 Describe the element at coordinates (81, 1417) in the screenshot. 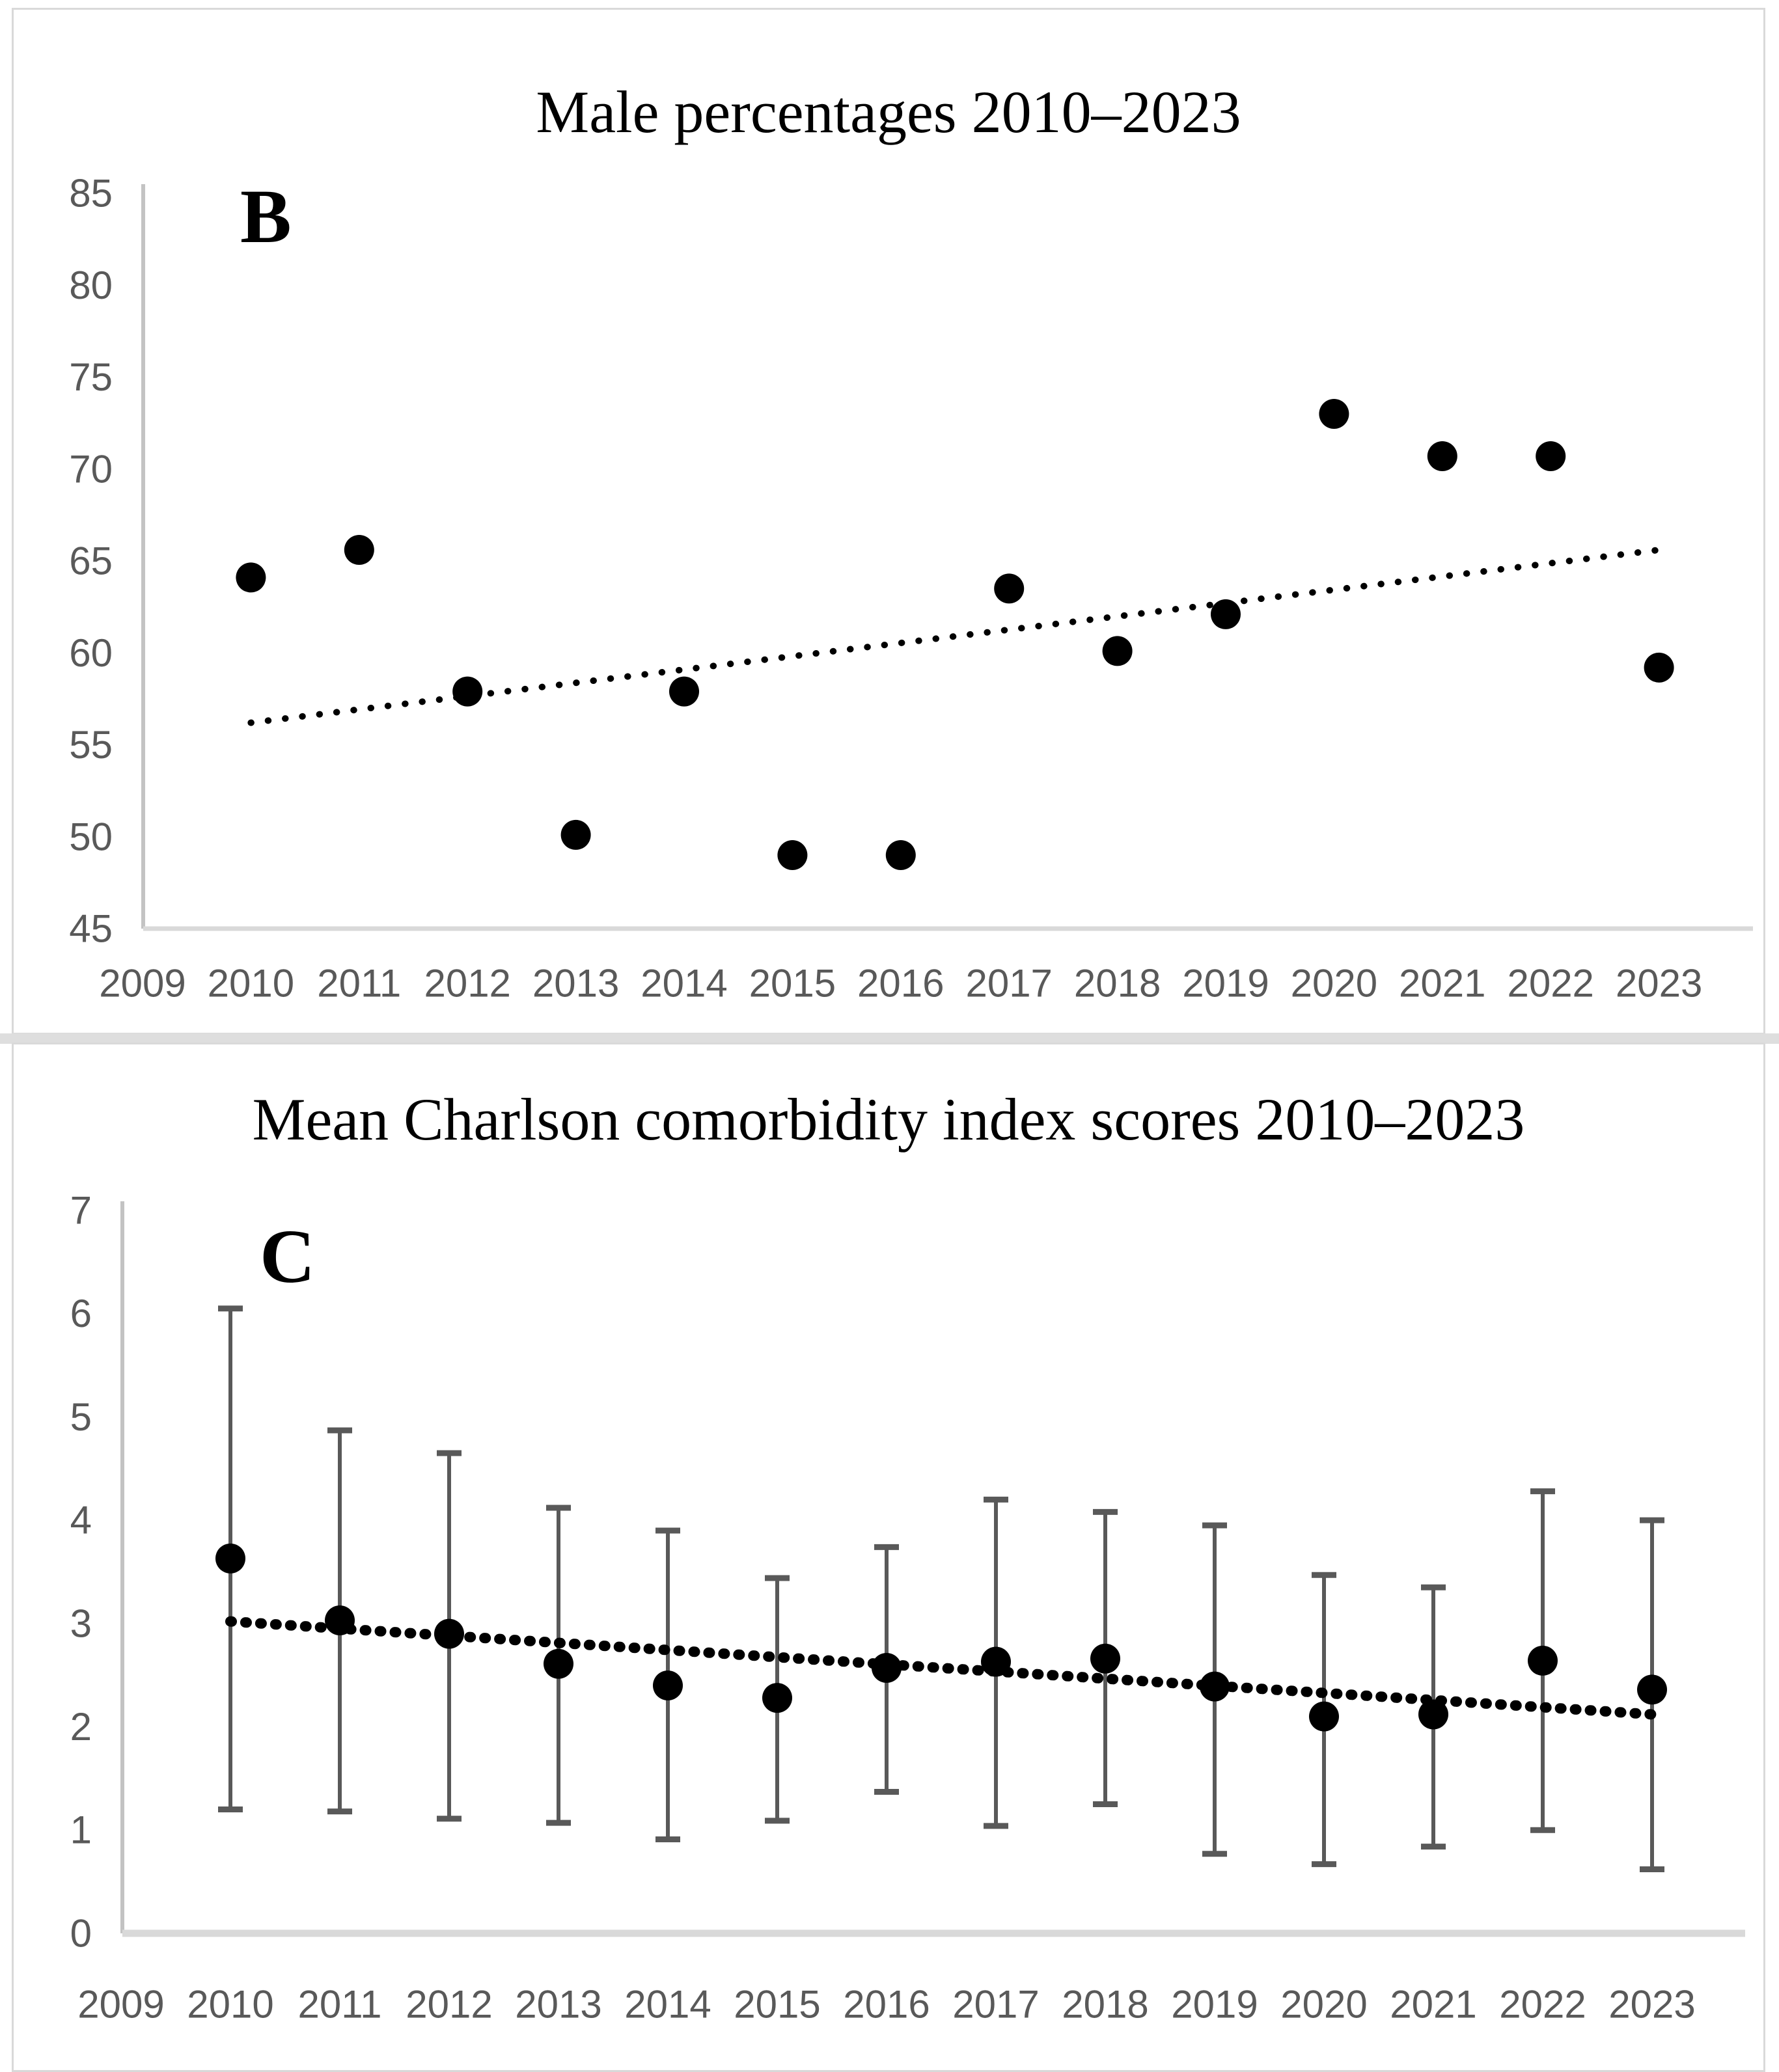

I see `y-axis-tick-label: 5` at that location.